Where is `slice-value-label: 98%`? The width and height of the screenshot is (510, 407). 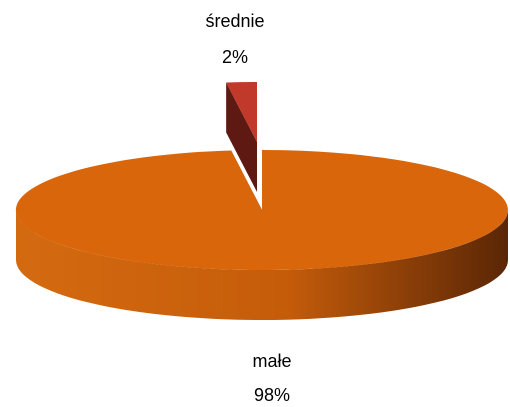
slice-value-label: 98% is located at coordinates (272, 395).